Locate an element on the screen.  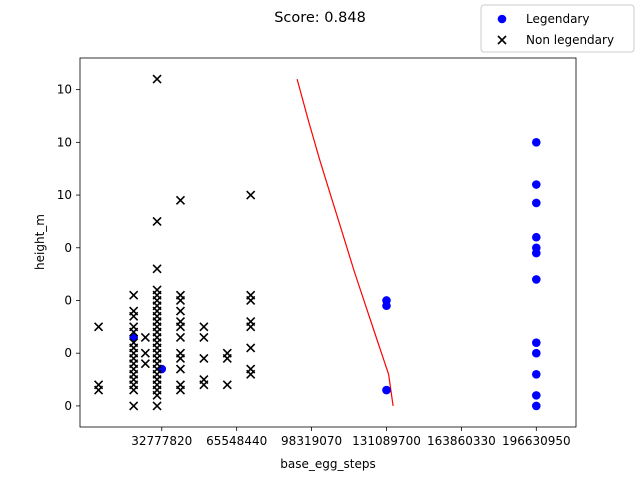
fit-line-layer is located at coordinates (345, 242).